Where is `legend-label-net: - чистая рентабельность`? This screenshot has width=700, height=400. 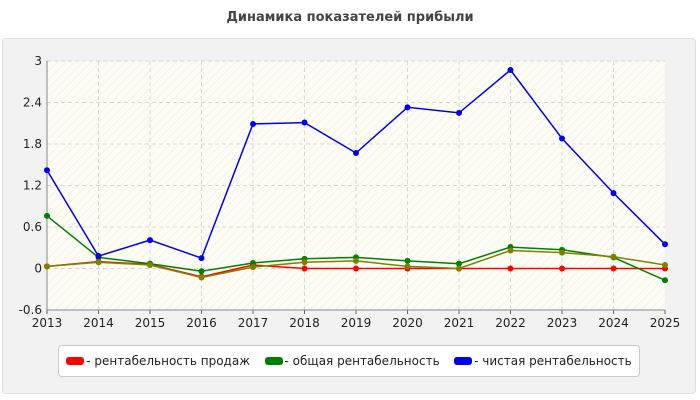
legend-label-net: - чистая рентабельность is located at coordinates (553, 361).